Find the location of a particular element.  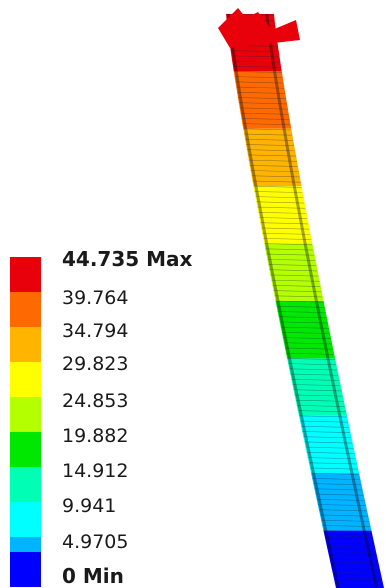

legend-tick-label: 34.794 is located at coordinates (95, 331).